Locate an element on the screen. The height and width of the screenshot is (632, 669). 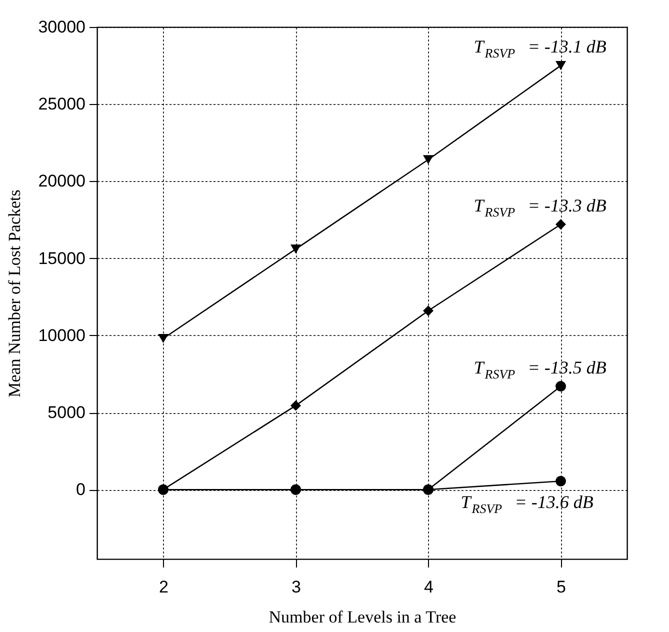
y-tick-label: 15000 is located at coordinates (62, 258).